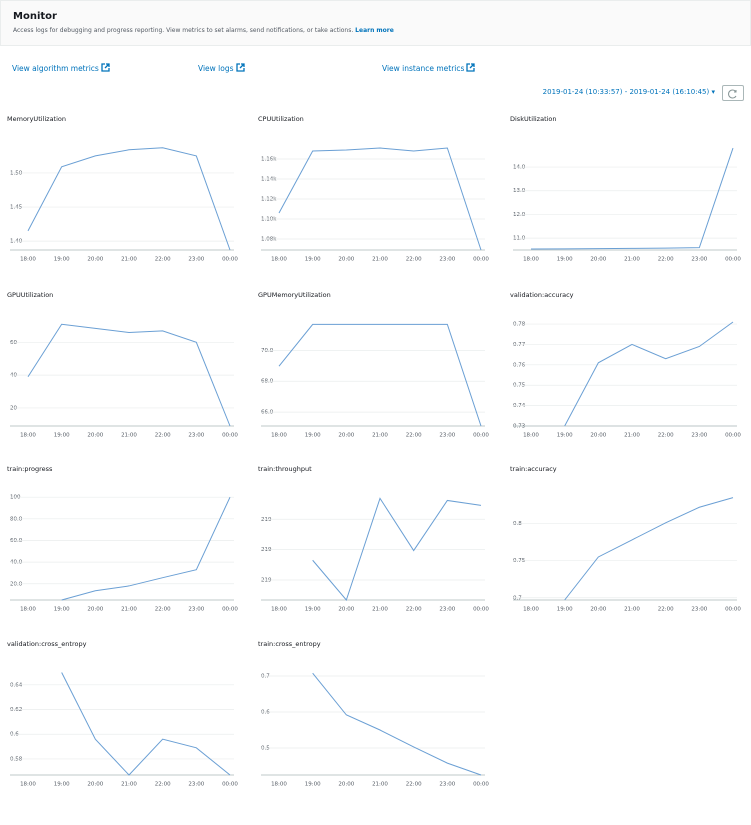  What do you see at coordinates (517, 598) in the screenshot?
I see `y-tick-label: 0.7` at bounding box center [517, 598].